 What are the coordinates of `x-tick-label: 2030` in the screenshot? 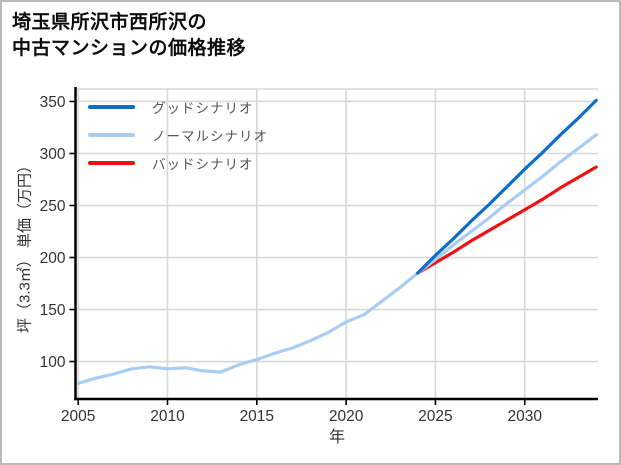 It's located at (525, 416).